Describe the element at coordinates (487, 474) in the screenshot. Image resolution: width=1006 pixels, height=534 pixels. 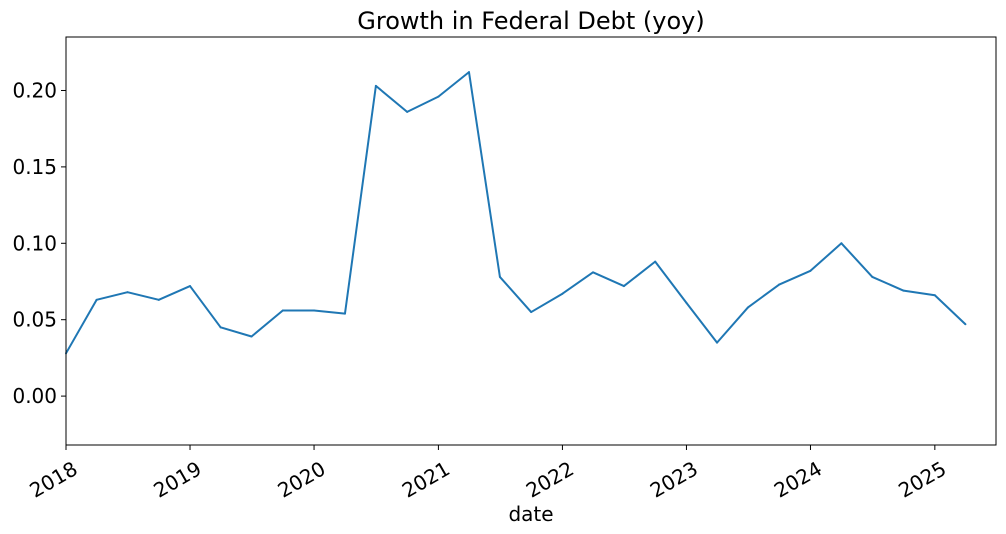
I see `x-axis: 2018 2019 2020 2021 2022 2023 2024 2025` at that location.